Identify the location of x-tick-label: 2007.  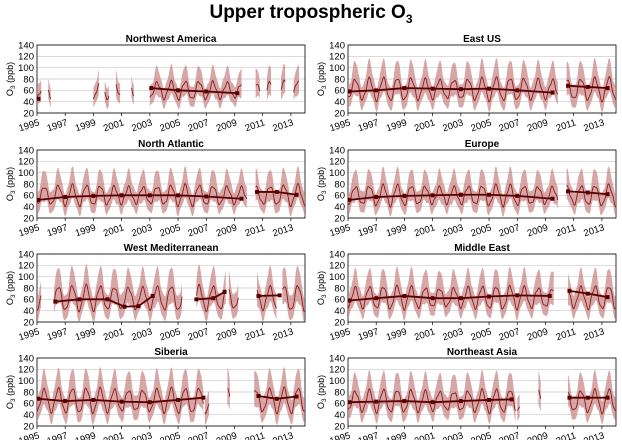
(510, 334).